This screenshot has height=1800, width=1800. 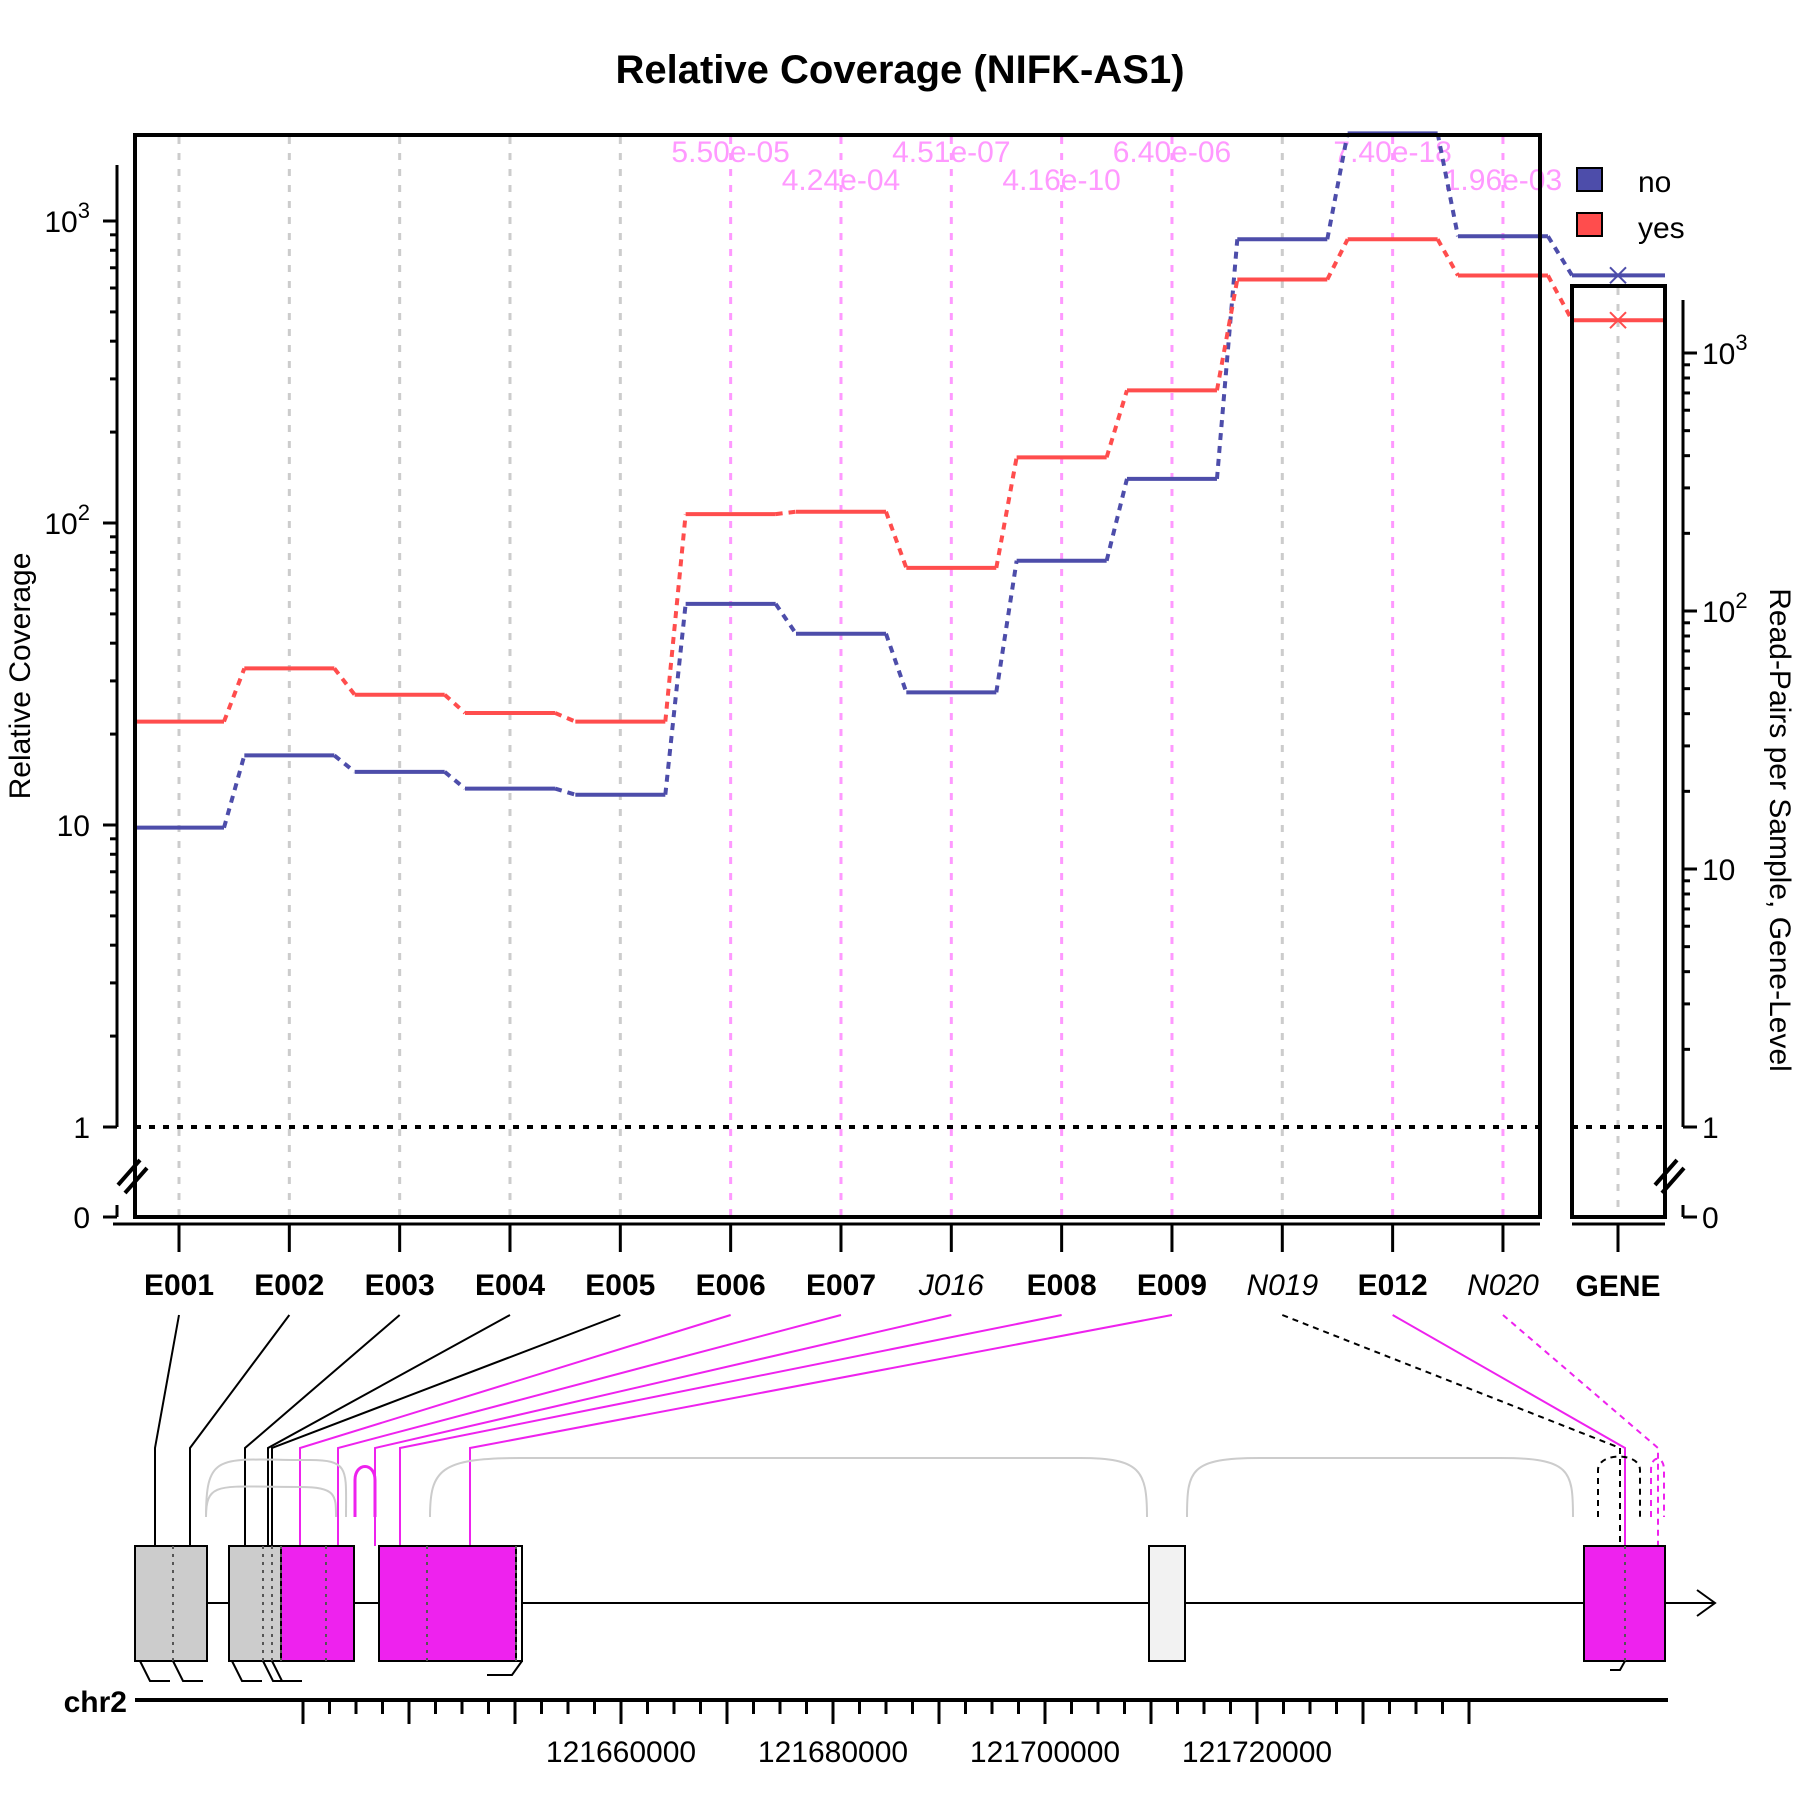 What do you see at coordinates (167, 1430) in the screenshot?
I see `connector-line-E001` at bounding box center [167, 1430].